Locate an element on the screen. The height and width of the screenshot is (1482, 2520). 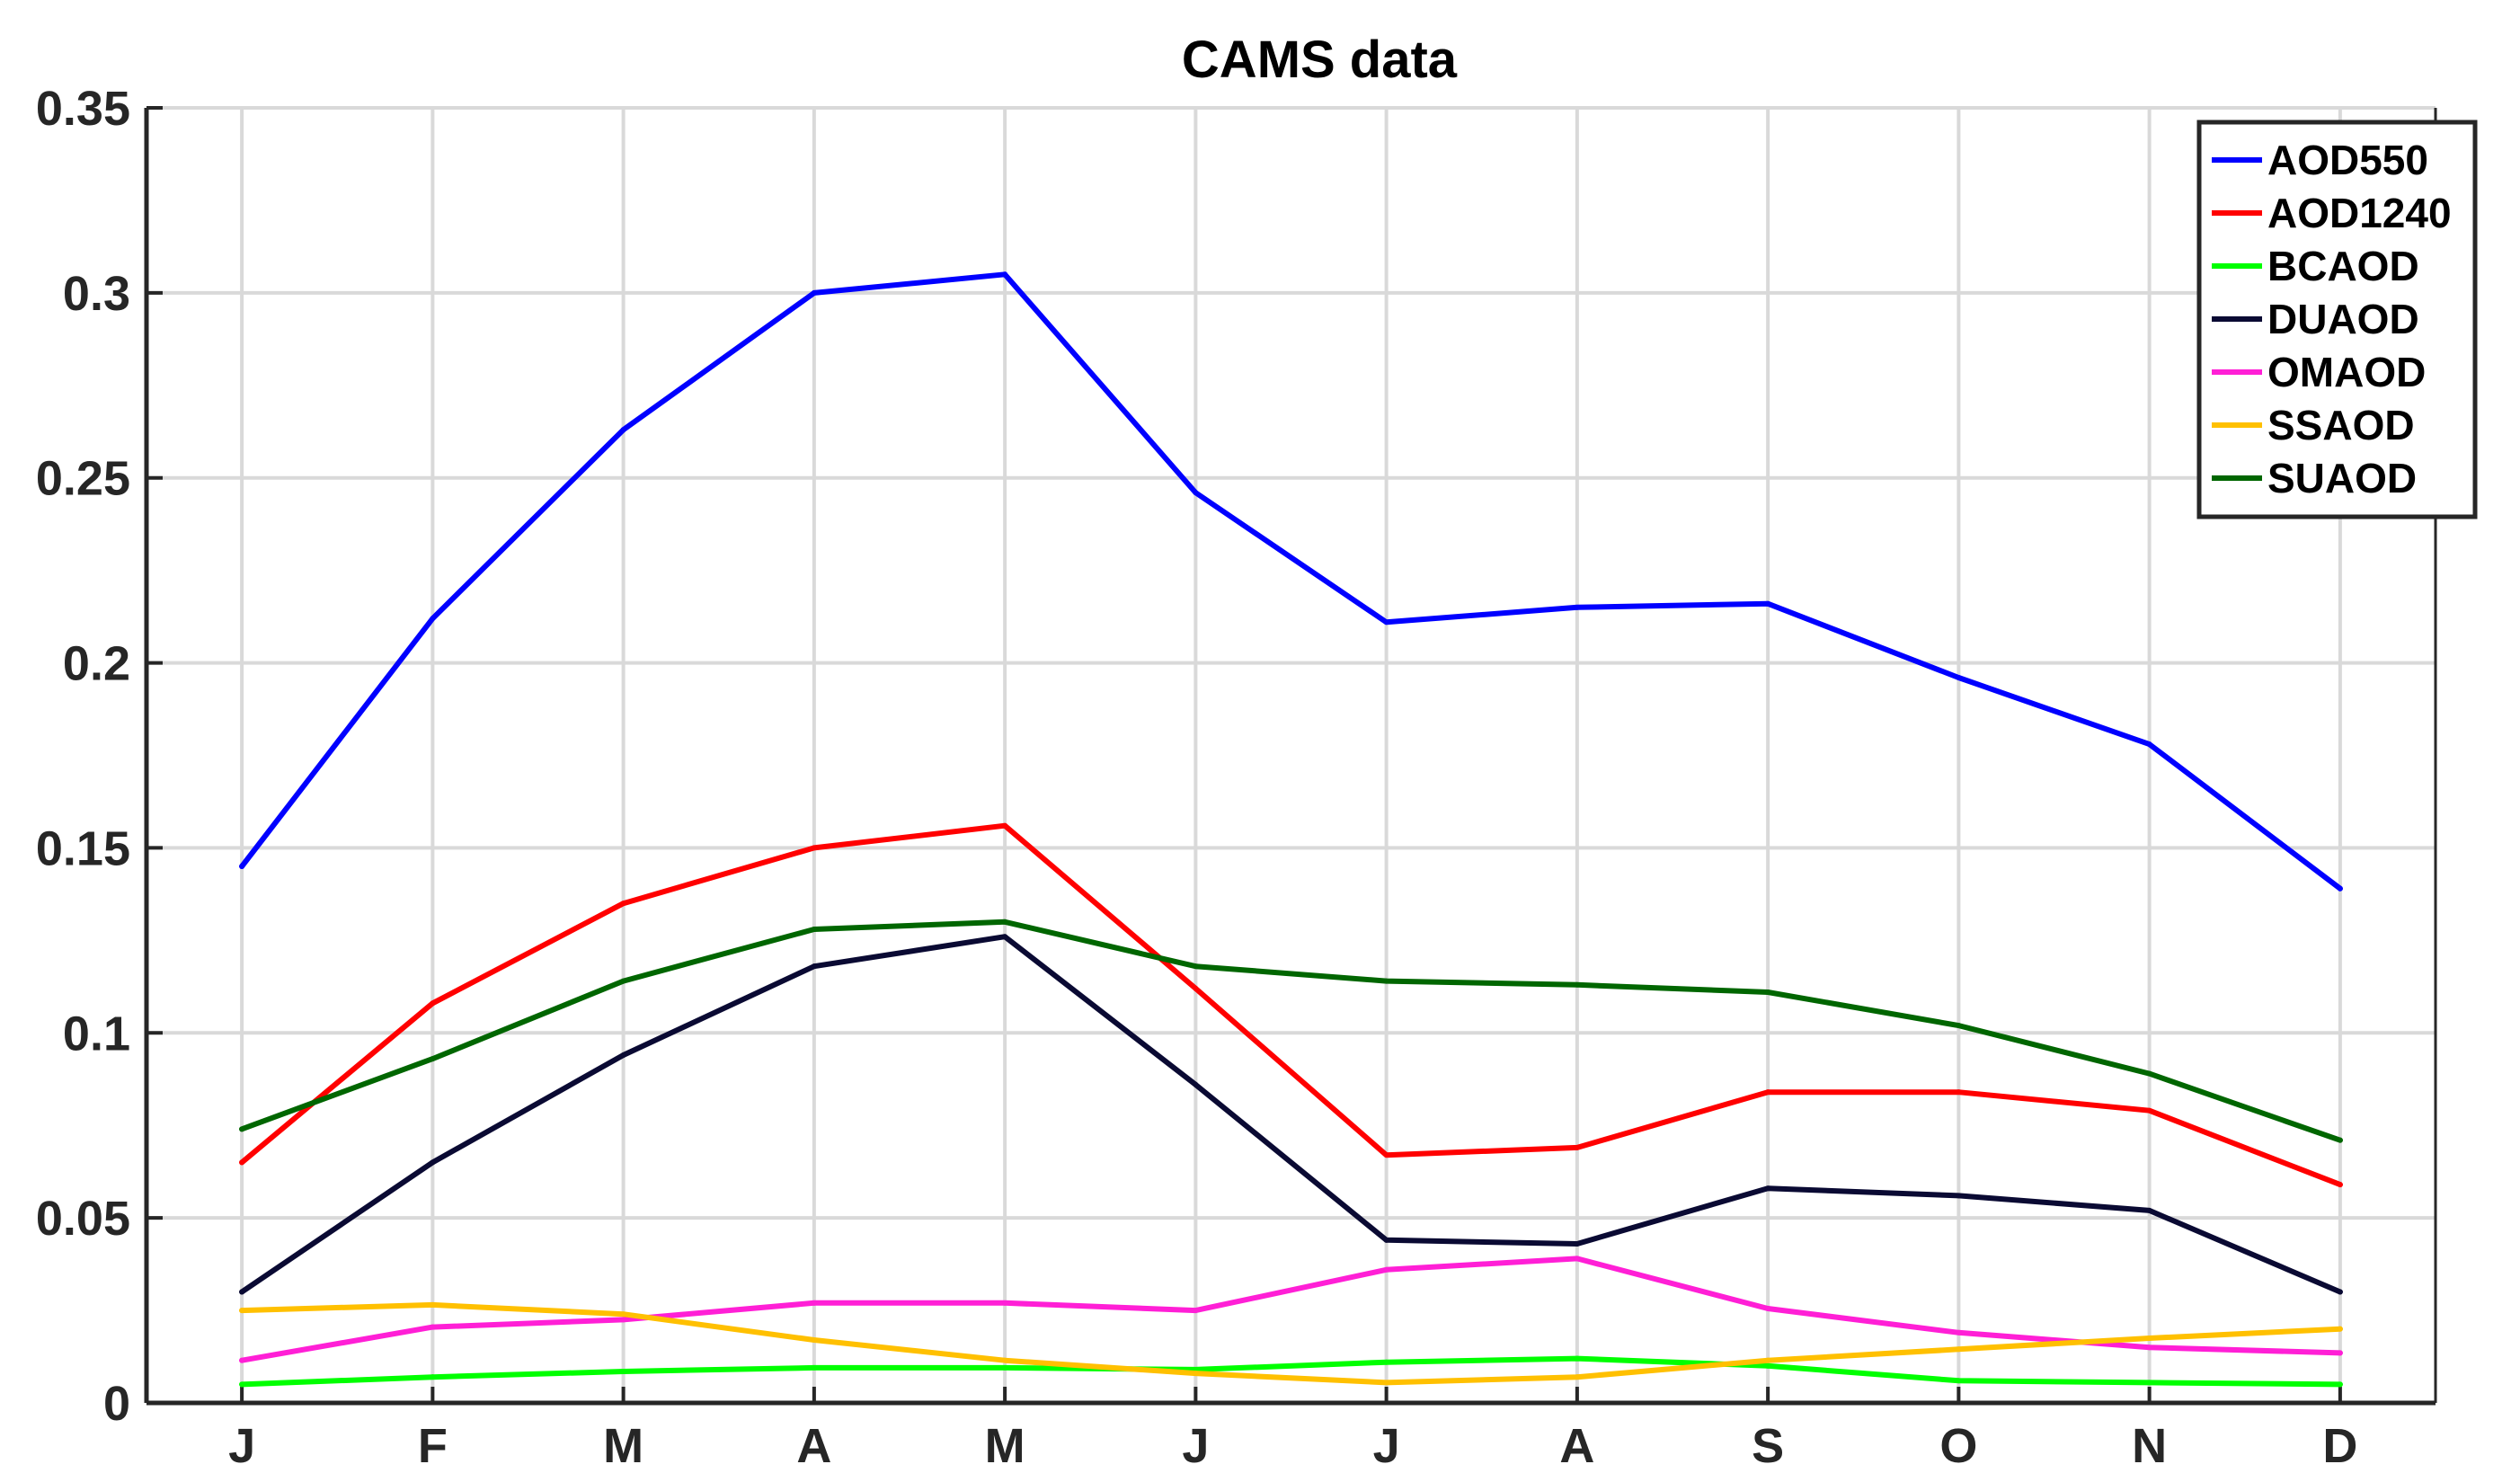
legend-box is located at coordinates (2337, 319).